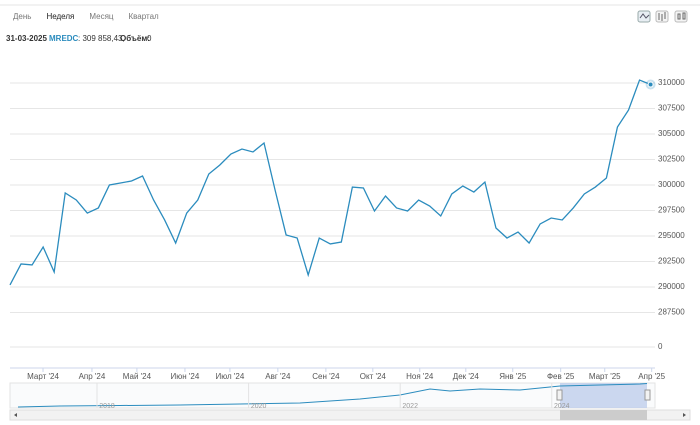 The width and height of the screenshot is (700, 425). What do you see at coordinates (26, 38) in the screenshot?
I see `date: 31-03-2025` at bounding box center [26, 38].